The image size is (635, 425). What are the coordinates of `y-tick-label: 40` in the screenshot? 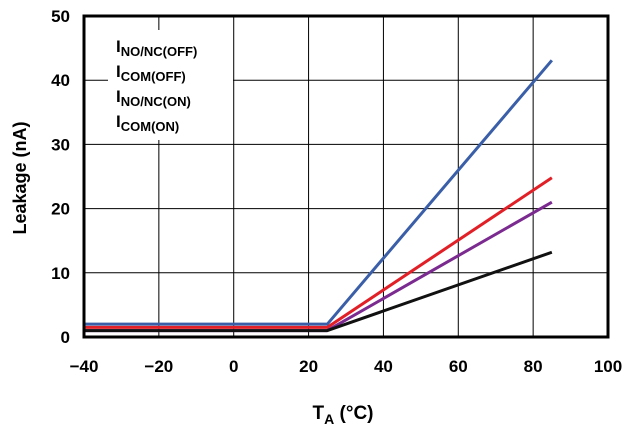 It's located at (60, 80).